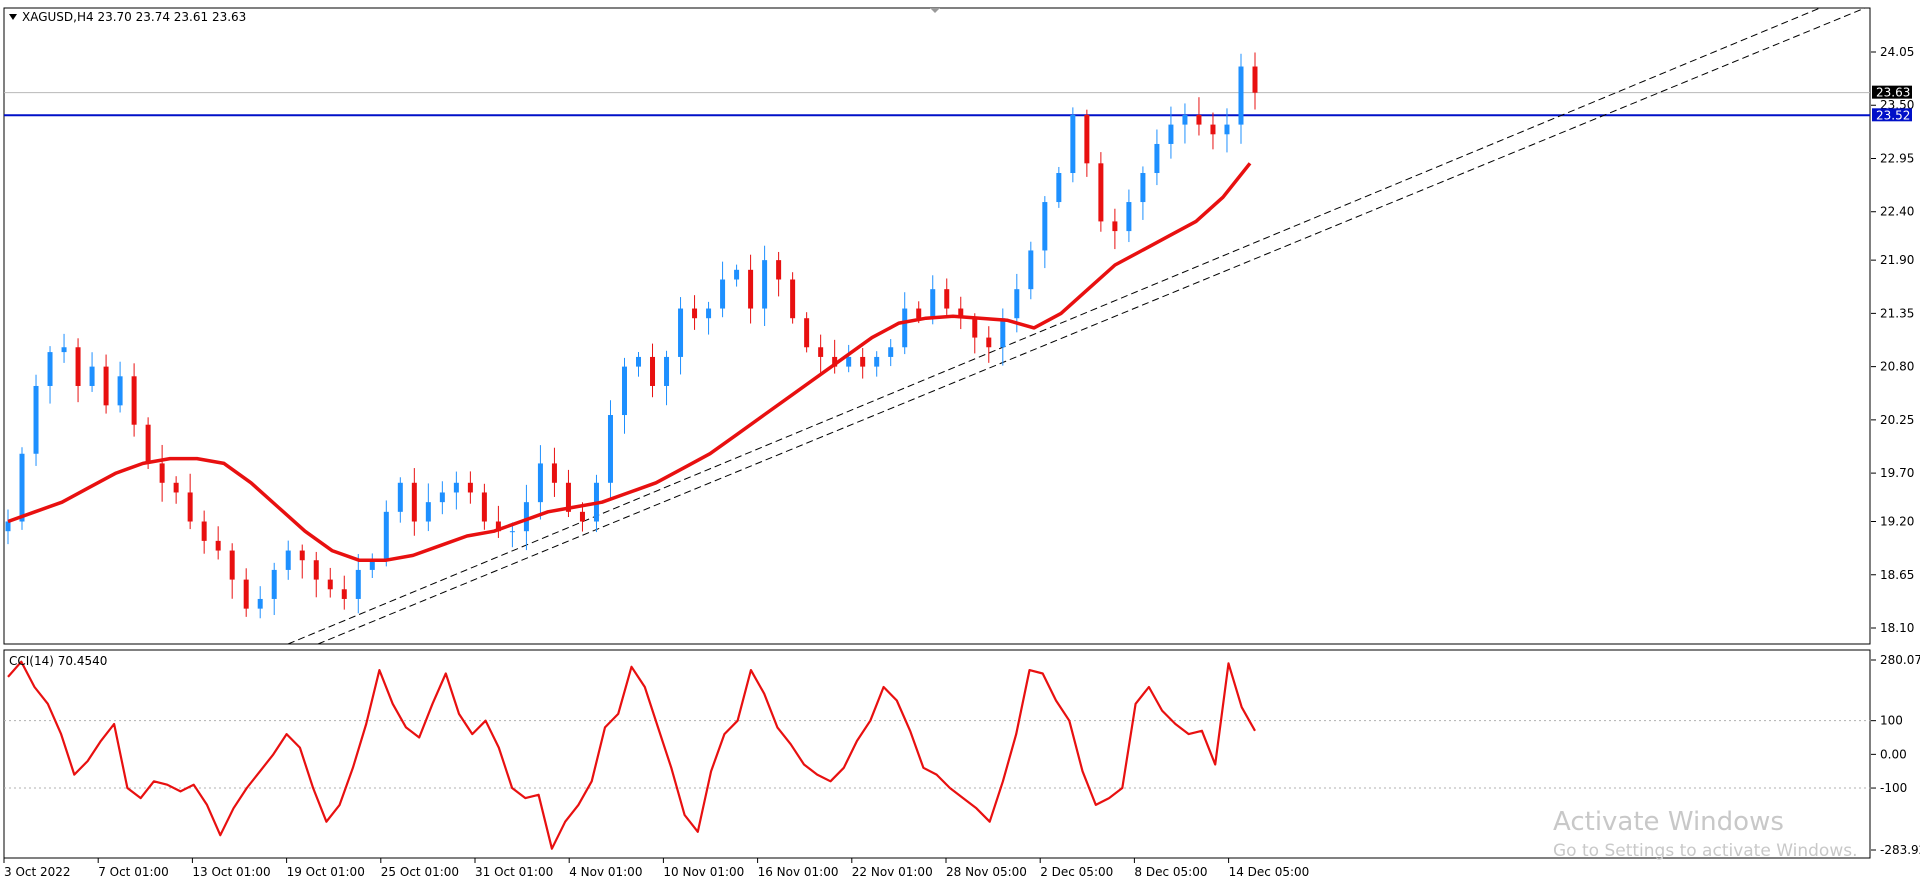  What do you see at coordinates (134, 17) in the screenshot?
I see `symbol-header: XAGUSD,H4 23.70 23.74 23.61 23.63` at bounding box center [134, 17].